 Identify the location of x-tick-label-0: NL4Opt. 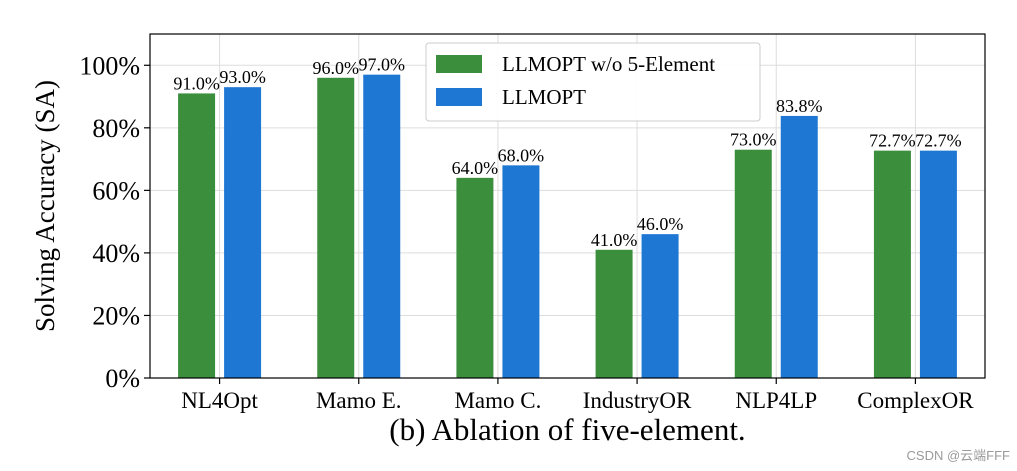
(219, 400).